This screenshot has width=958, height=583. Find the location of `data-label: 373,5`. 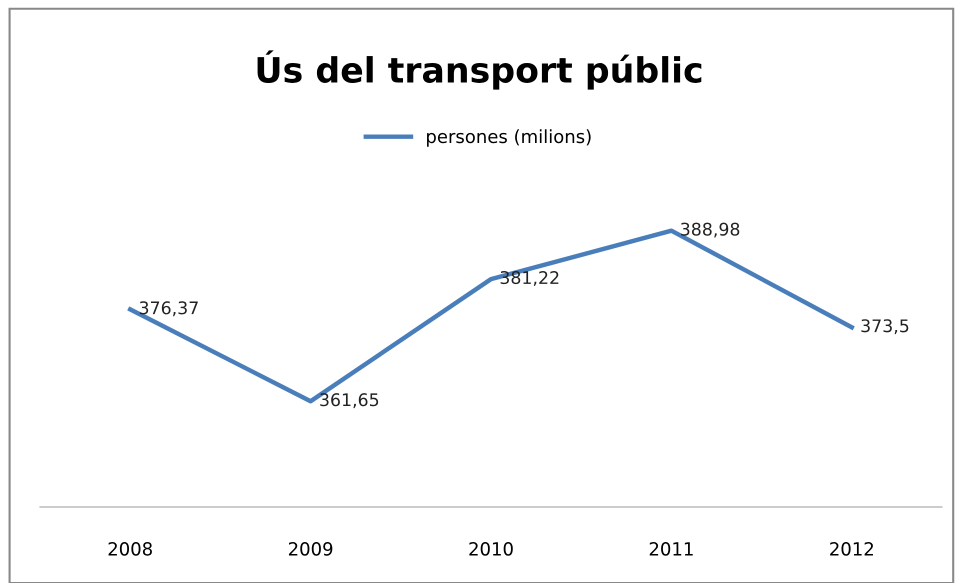

data-label: 373,5 is located at coordinates (884, 326).